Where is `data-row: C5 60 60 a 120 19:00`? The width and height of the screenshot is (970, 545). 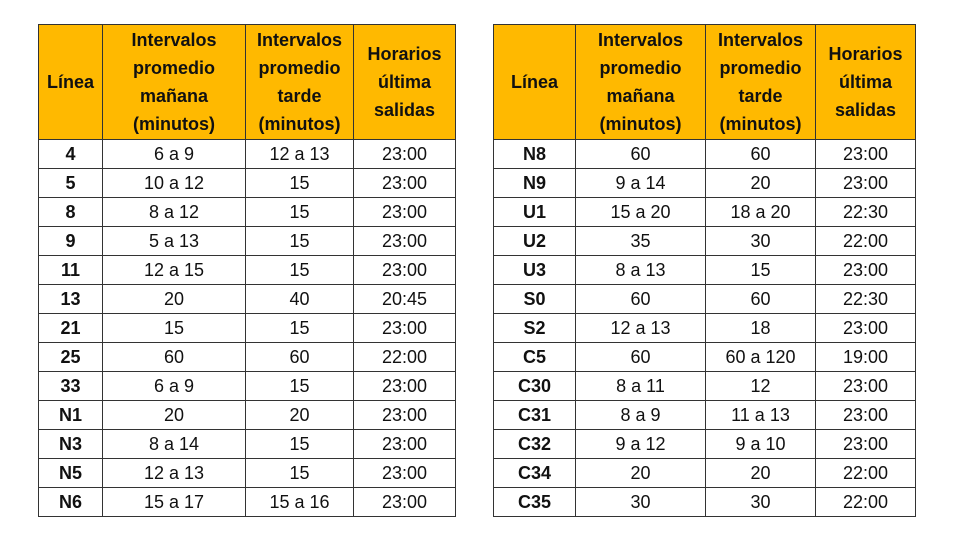 data-row: C5 60 60 a 120 19:00 is located at coordinates (704, 357).